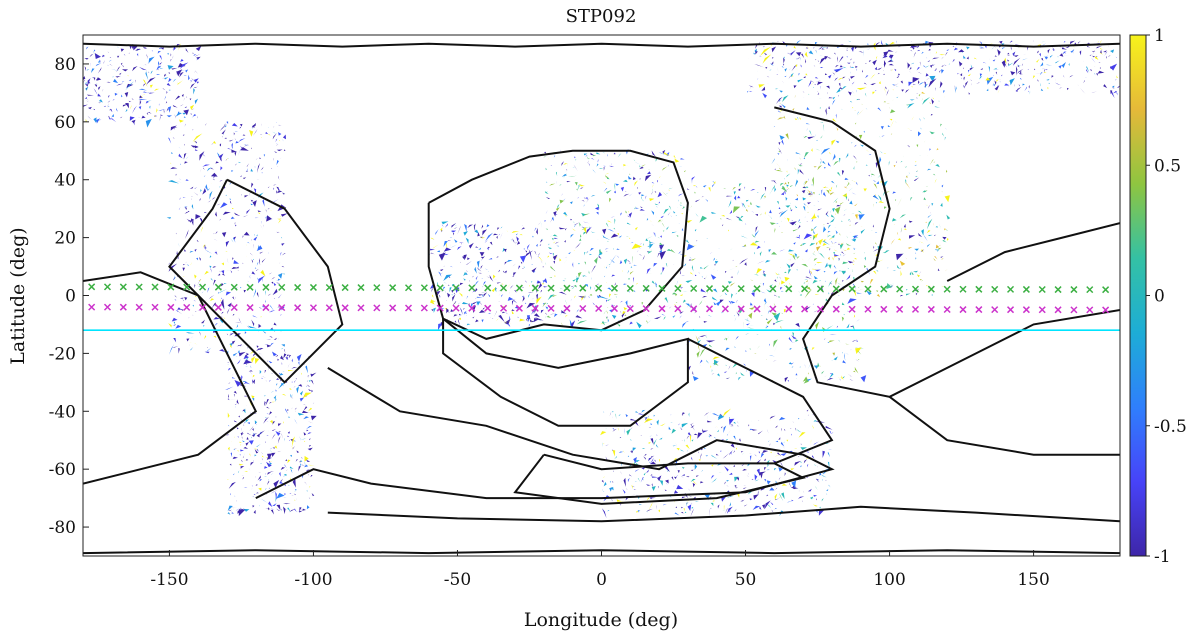  Describe the element at coordinates (18, 295) in the screenshot. I see `y-axis-label: Latitude (deg)` at that location.